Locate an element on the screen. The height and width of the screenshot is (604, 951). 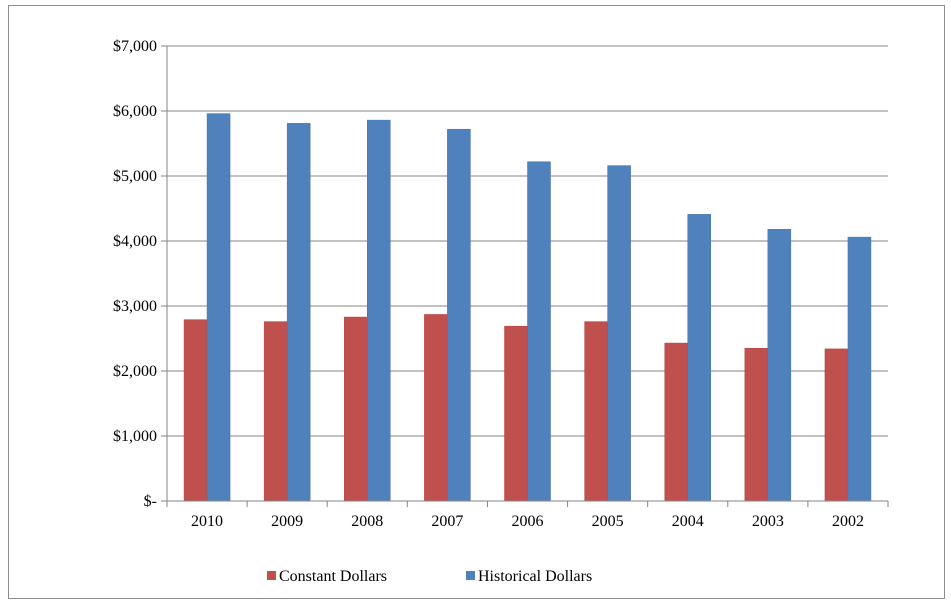
x-tick-label: 2010 is located at coordinates (207, 521).